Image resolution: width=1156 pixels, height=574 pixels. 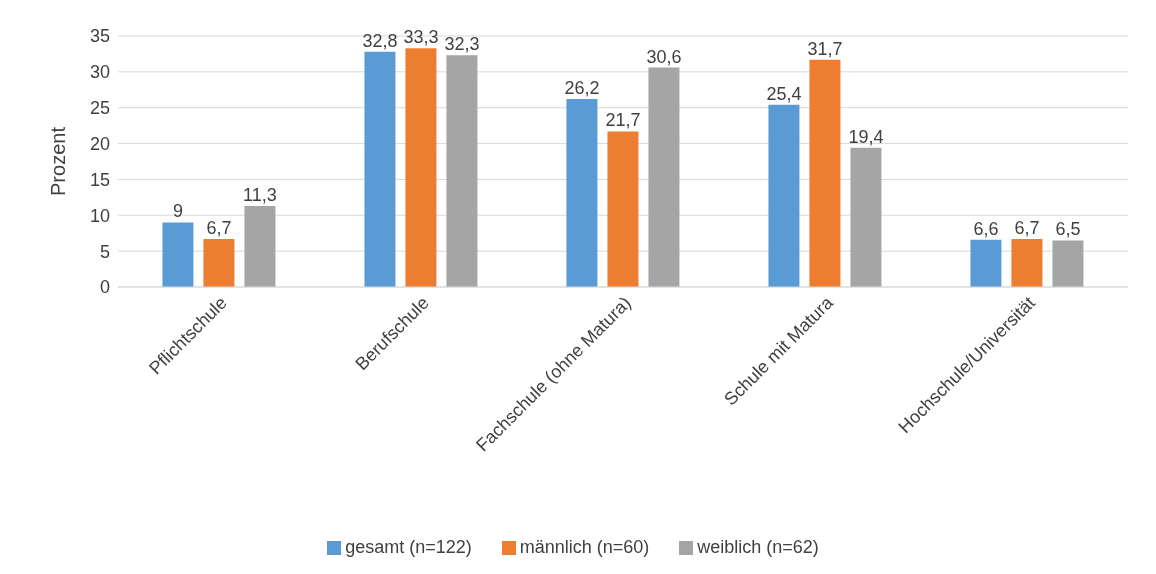 What do you see at coordinates (582, 88) in the screenshot?
I see `data-label: 26,2` at bounding box center [582, 88].